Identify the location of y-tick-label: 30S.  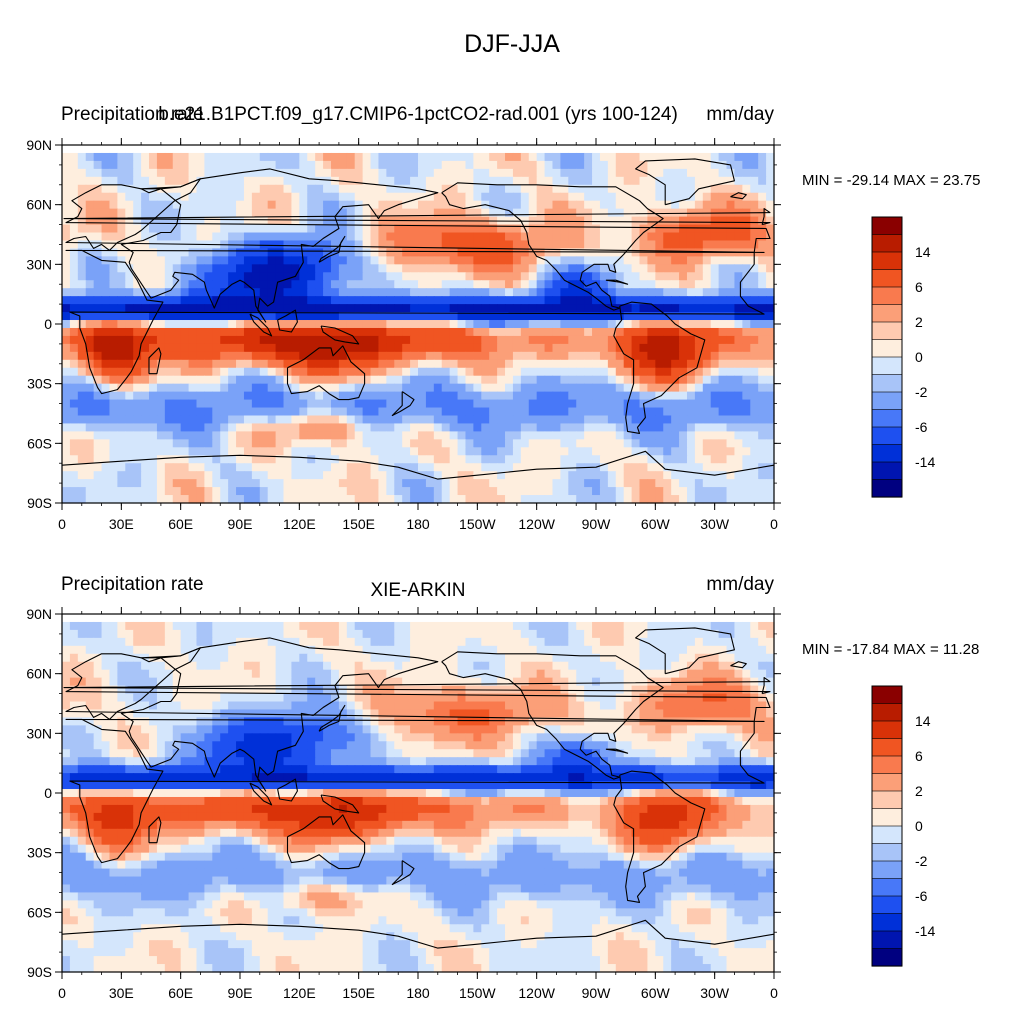
(39, 384).